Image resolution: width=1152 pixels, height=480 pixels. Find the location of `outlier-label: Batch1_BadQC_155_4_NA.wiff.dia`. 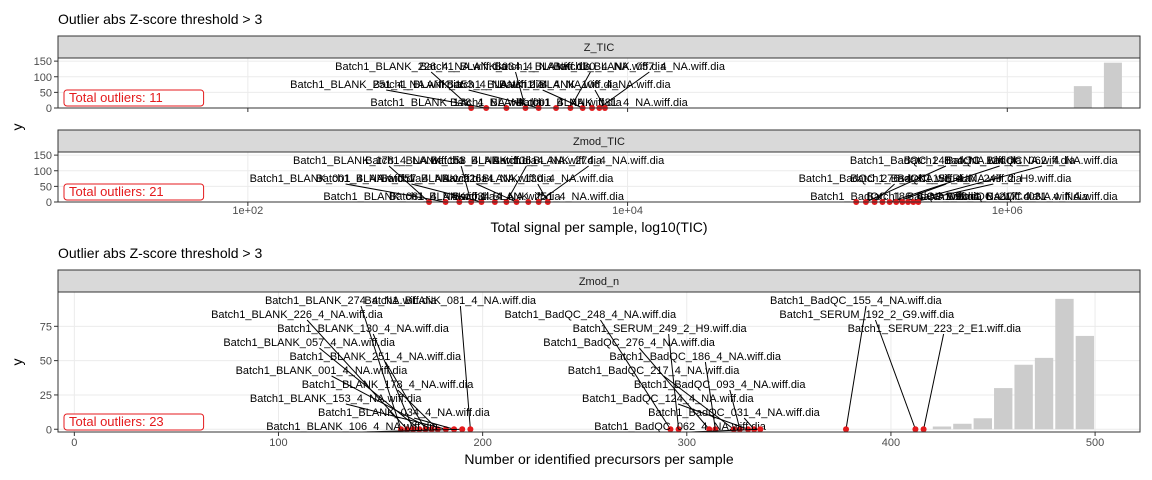

outlier-label: Batch1_BadQC_155_4_NA.wiff.dia is located at coordinates (856, 301).